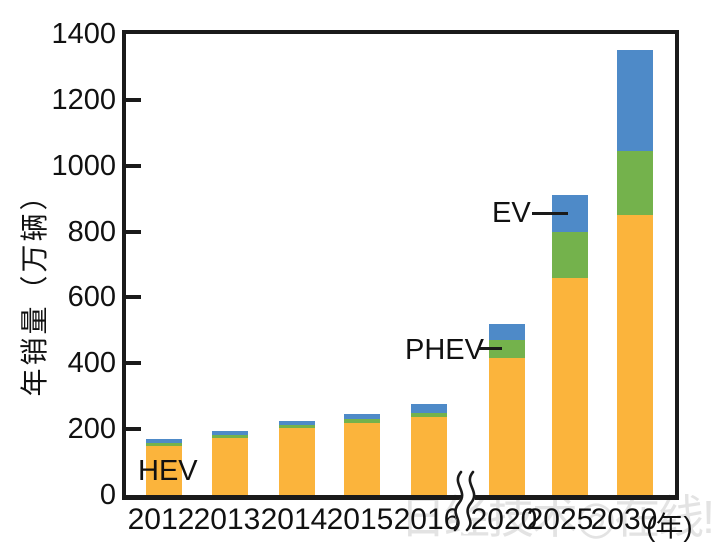 This screenshot has height=554, width=724. Describe the element at coordinates (427, 519) in the screenshot. I see `x-tick-label-2016: 2016` at that location.